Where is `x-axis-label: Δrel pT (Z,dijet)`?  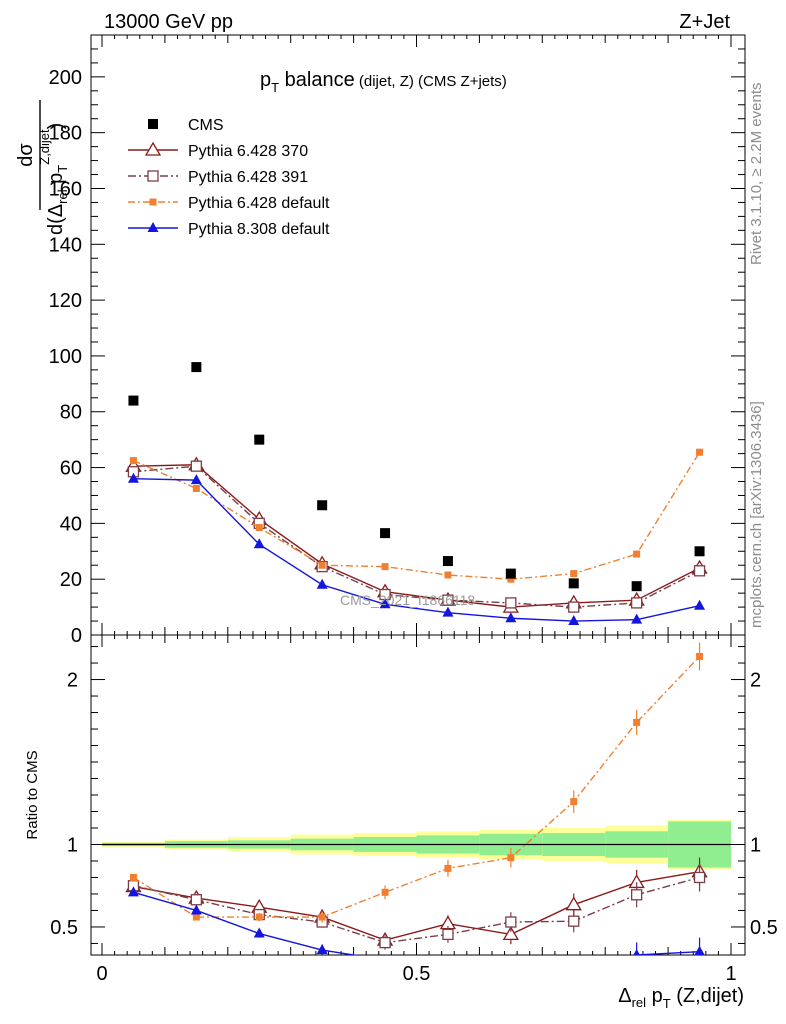
x-axis-label: Δrel pT (Z,dijet) is located at coordinates (681, 998).